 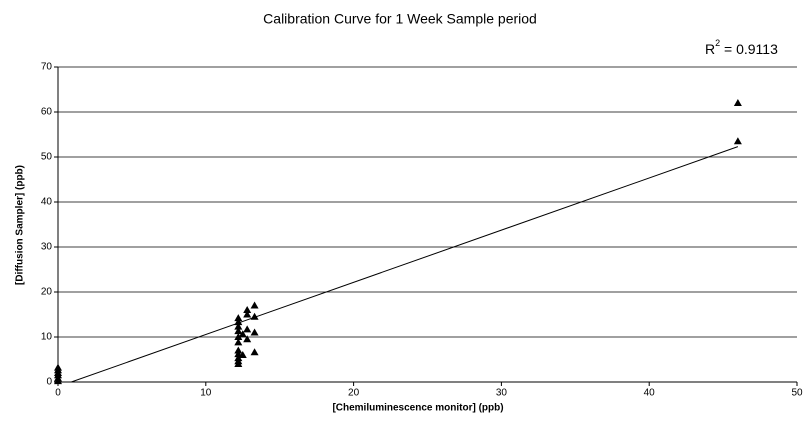 I want to click on x-tick-label: 40, so click(x=650, y=393).